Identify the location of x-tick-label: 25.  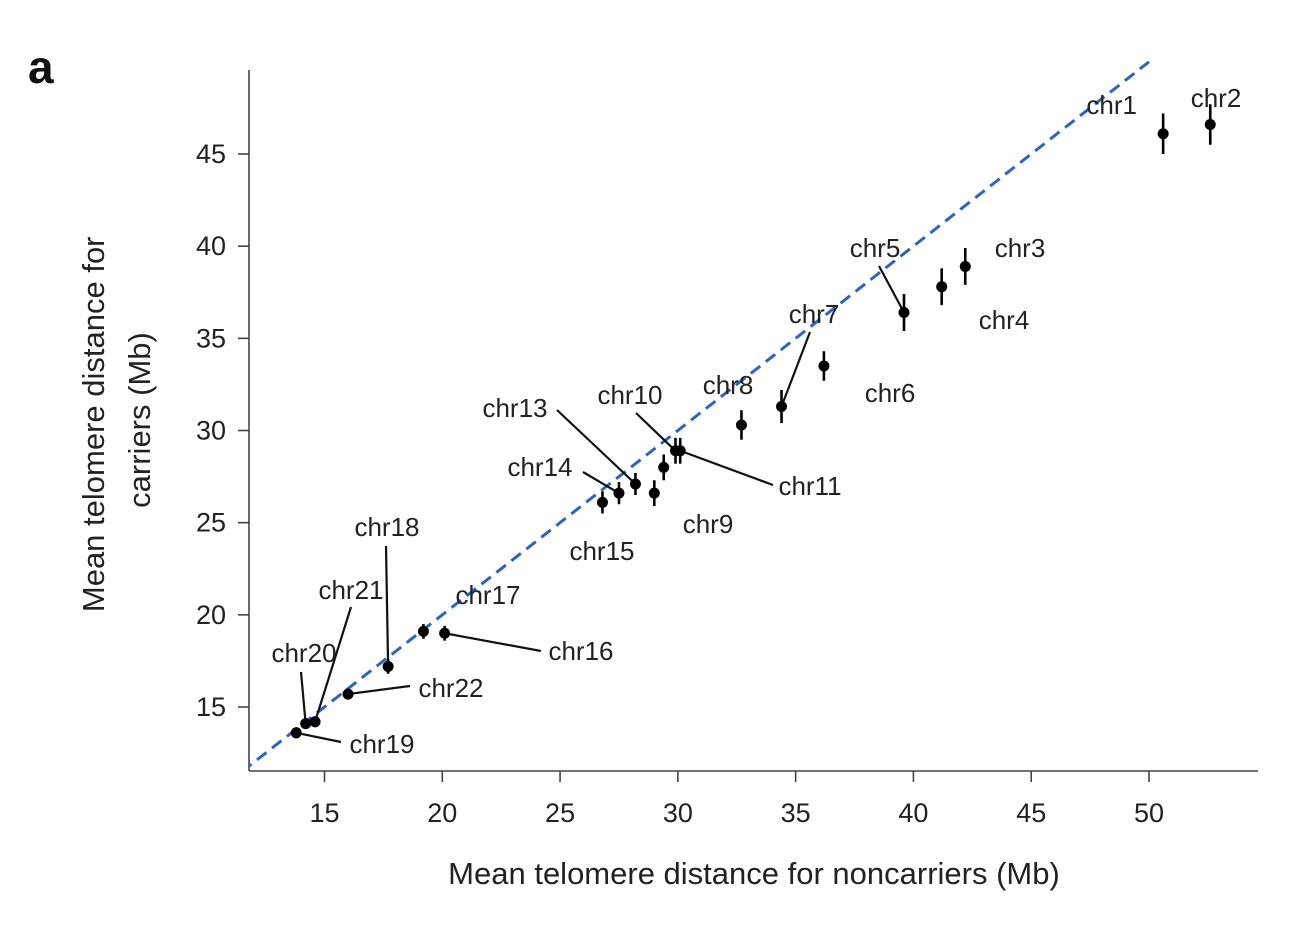
(560, 813).